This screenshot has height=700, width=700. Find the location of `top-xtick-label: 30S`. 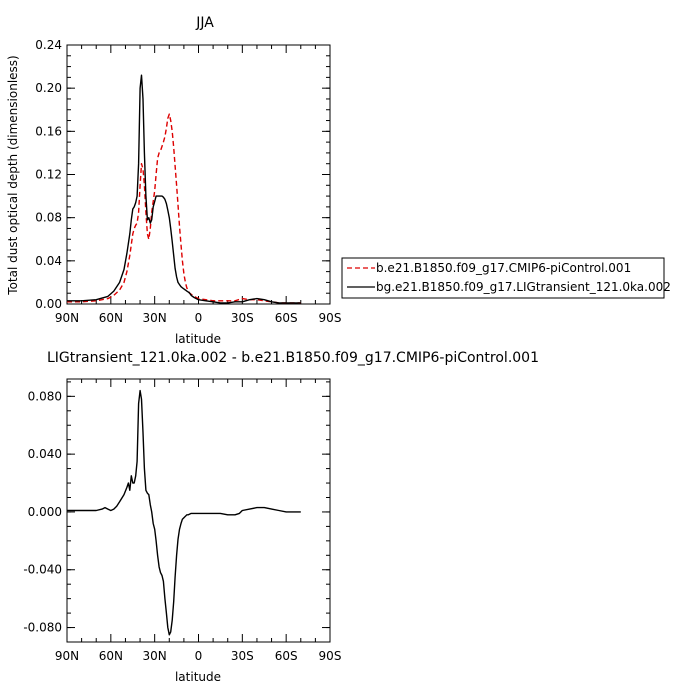

top-xtick-label: 30S is located at coordinates (242, 318).